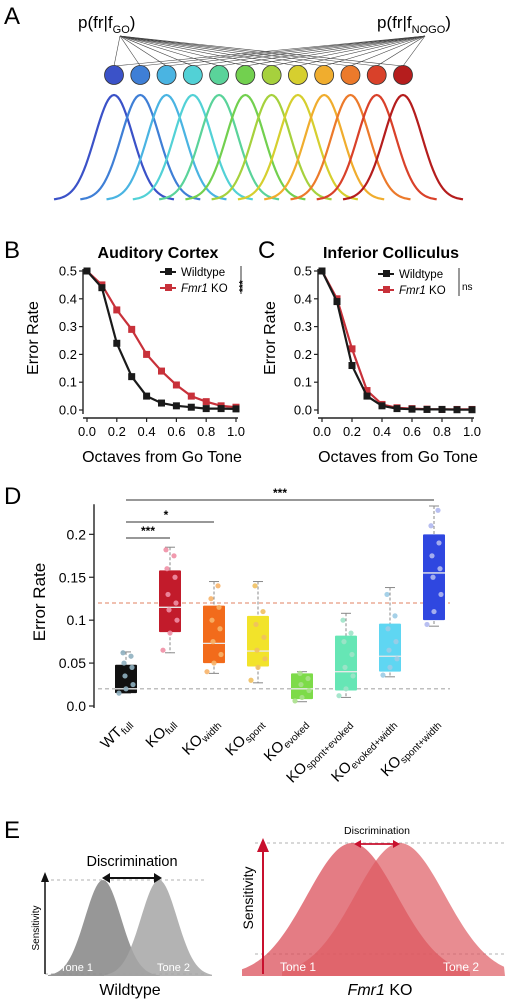  I want to click on sensitivity-arrowhead-wt, so click(45, 877).